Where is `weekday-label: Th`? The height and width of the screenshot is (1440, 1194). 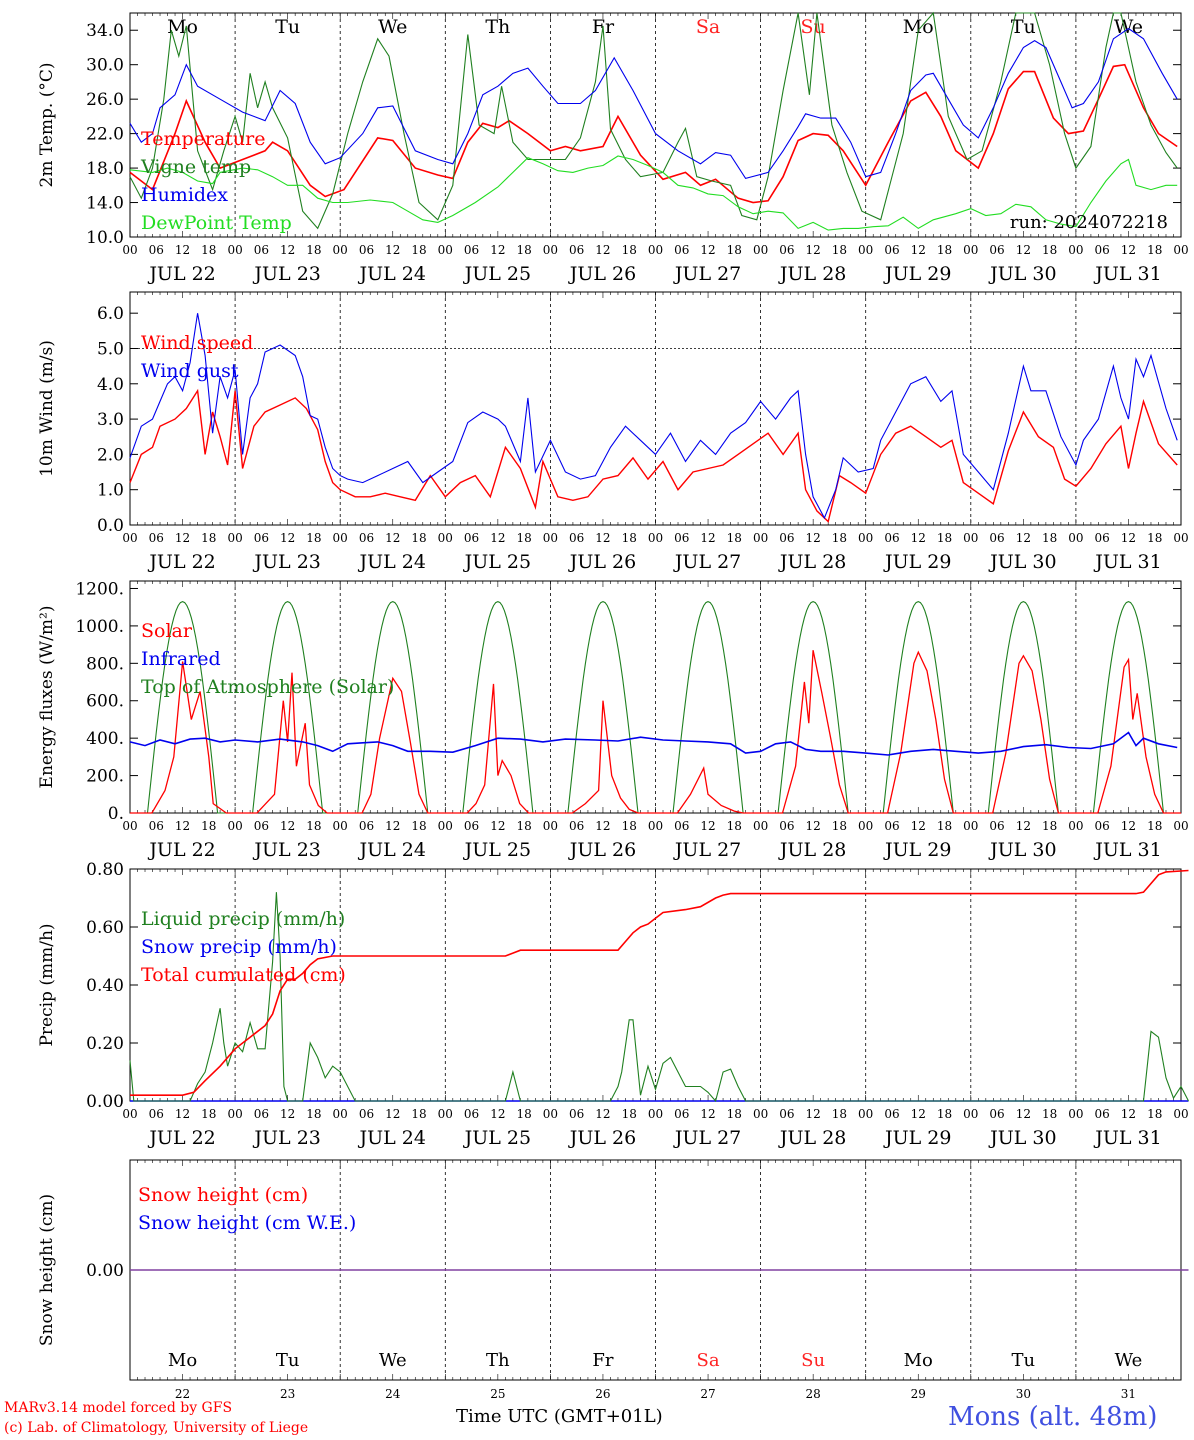
weekday-label: Th is located at coordinates (497, 27).